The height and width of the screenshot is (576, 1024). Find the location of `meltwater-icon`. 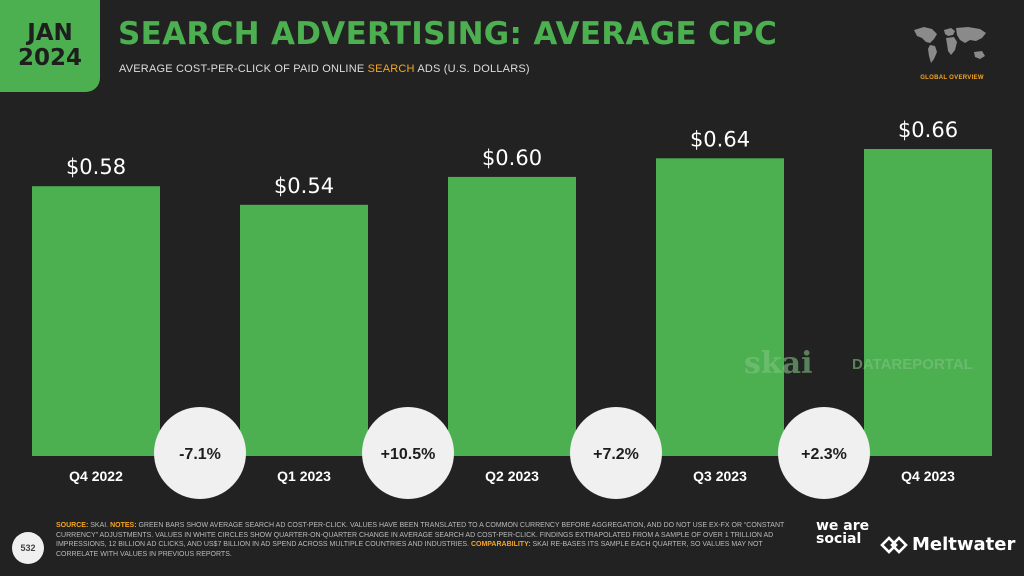

meltwater-icon is located at coordinates (894, 544).